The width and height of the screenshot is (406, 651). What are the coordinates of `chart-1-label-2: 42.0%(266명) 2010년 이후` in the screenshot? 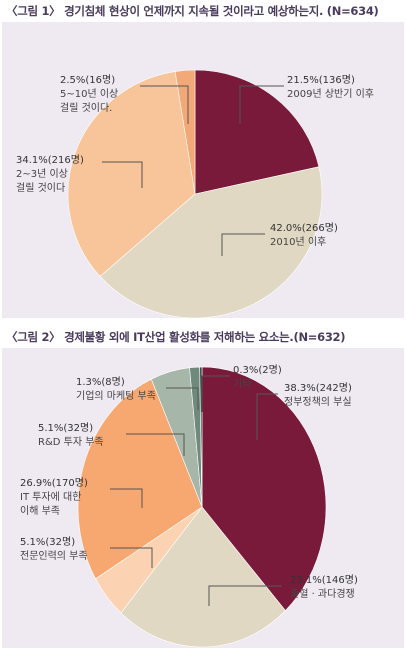 It's located at (279, 239).